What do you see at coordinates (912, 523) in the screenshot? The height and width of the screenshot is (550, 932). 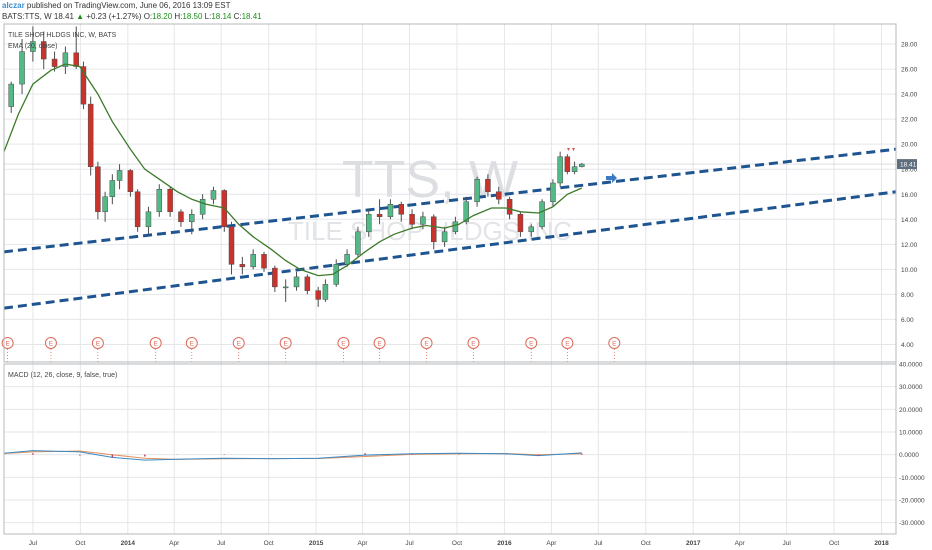 I see `macd-tick-label: -30.0000` at bounding box center [912, 523].